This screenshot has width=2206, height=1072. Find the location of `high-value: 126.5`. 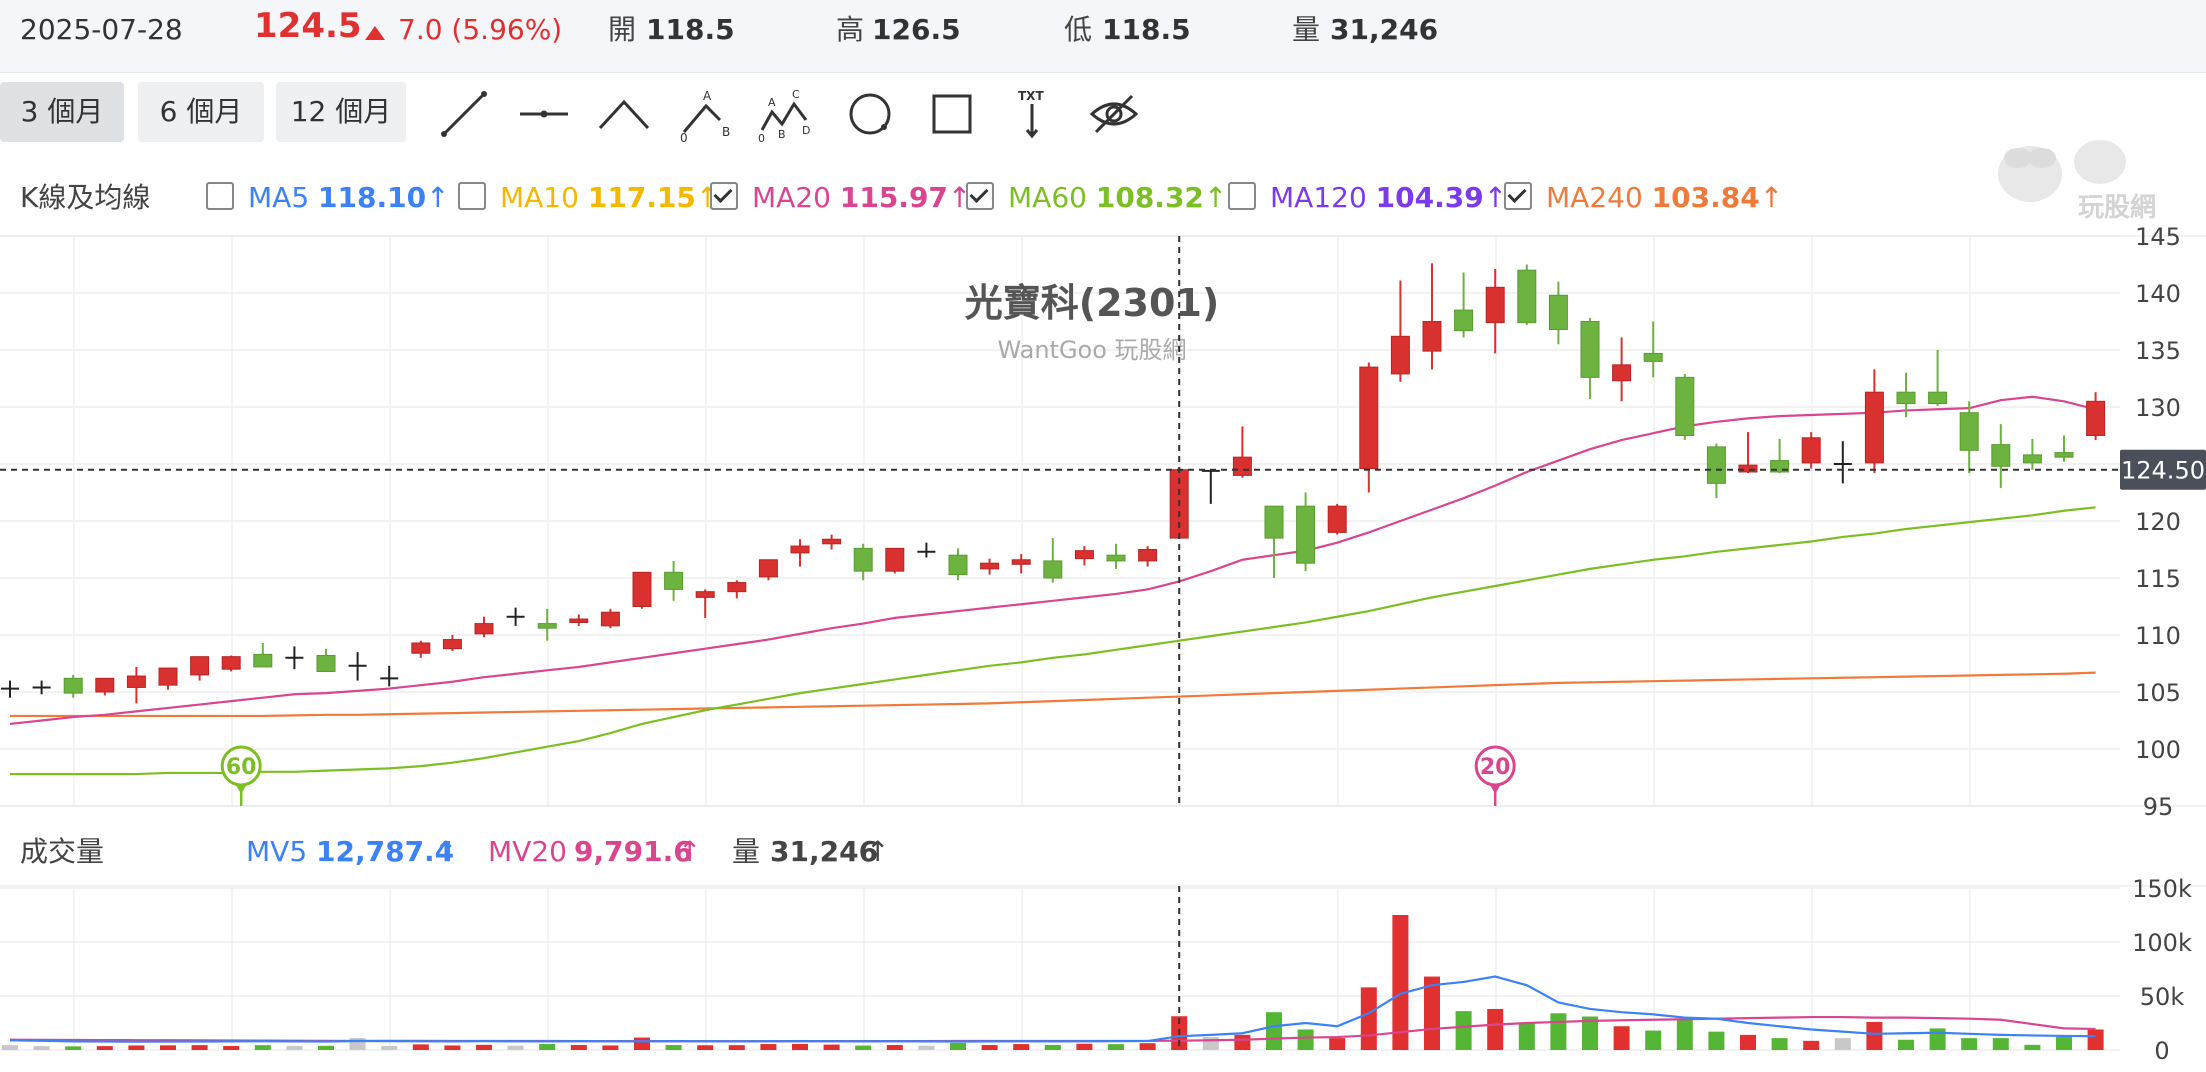

high-value: 126.5 is located at coordinates (916, 29).